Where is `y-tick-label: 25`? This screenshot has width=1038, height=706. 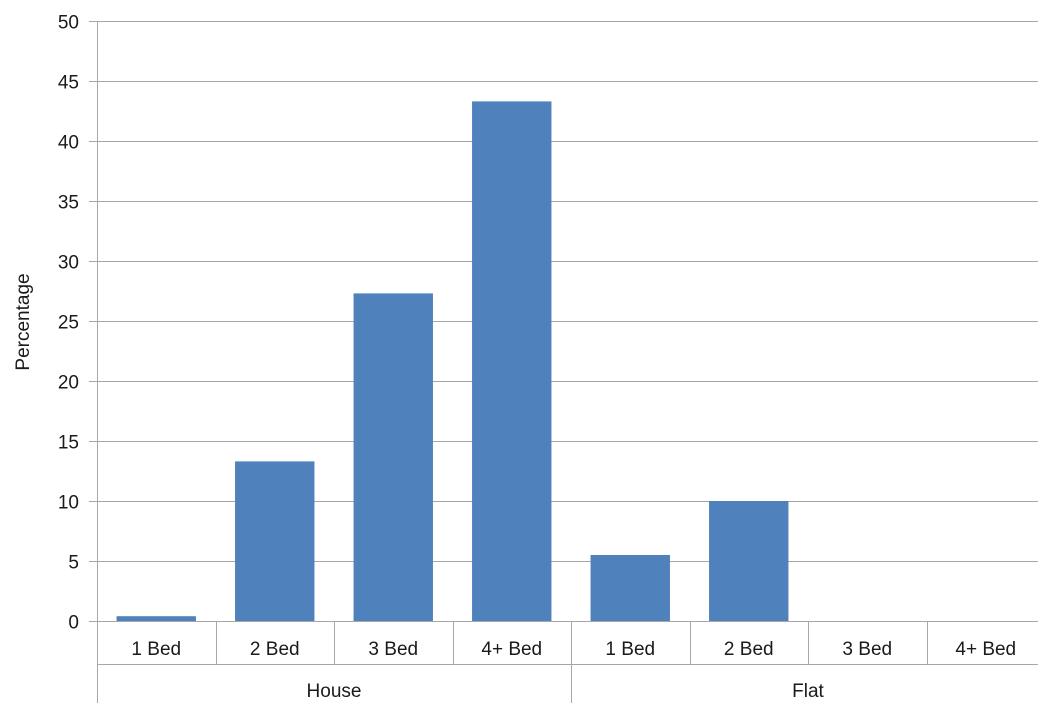 y-tick-label: 25 is located at coordinates (68, 323).